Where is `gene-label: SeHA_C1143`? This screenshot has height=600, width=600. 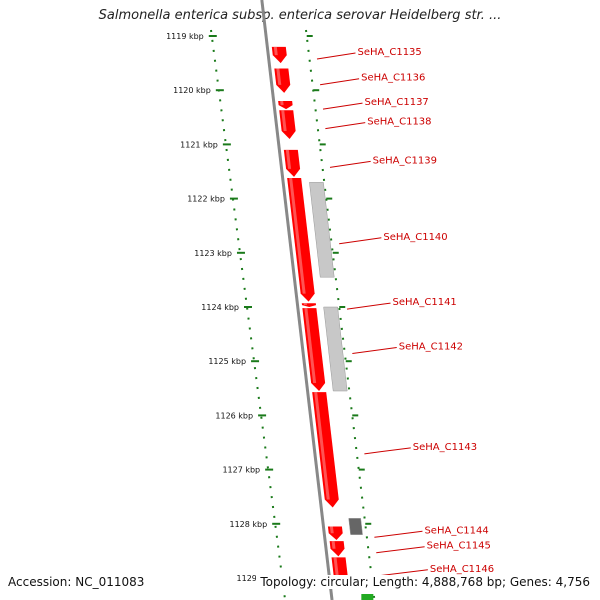 gene-label: SeHA_C1143 is located at coordinates (445, 447).